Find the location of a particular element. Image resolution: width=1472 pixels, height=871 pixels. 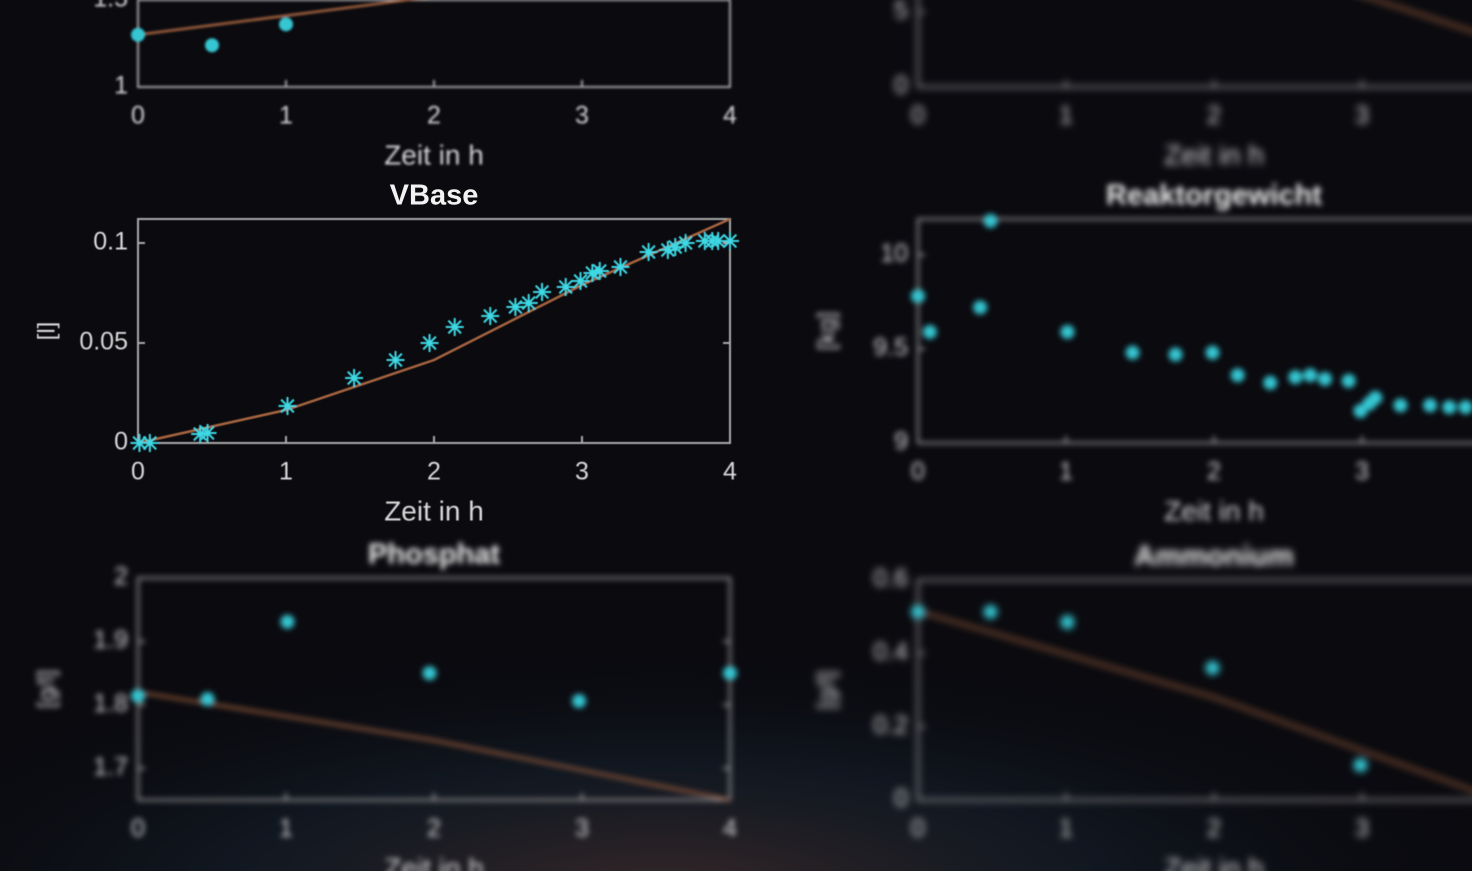

y-tick-label: 10 is located at coordinates (894, 253).